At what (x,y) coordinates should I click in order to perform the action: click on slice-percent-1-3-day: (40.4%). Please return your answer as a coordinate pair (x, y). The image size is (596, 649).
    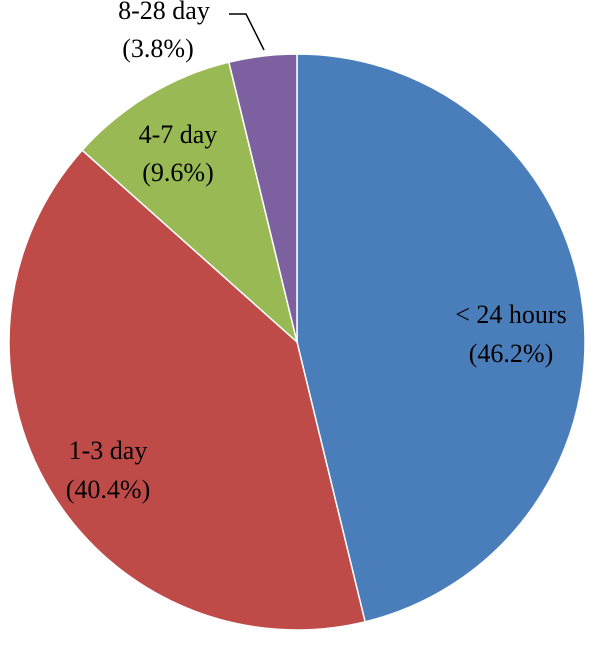
    Looking at the image, I should click on (108, 489).